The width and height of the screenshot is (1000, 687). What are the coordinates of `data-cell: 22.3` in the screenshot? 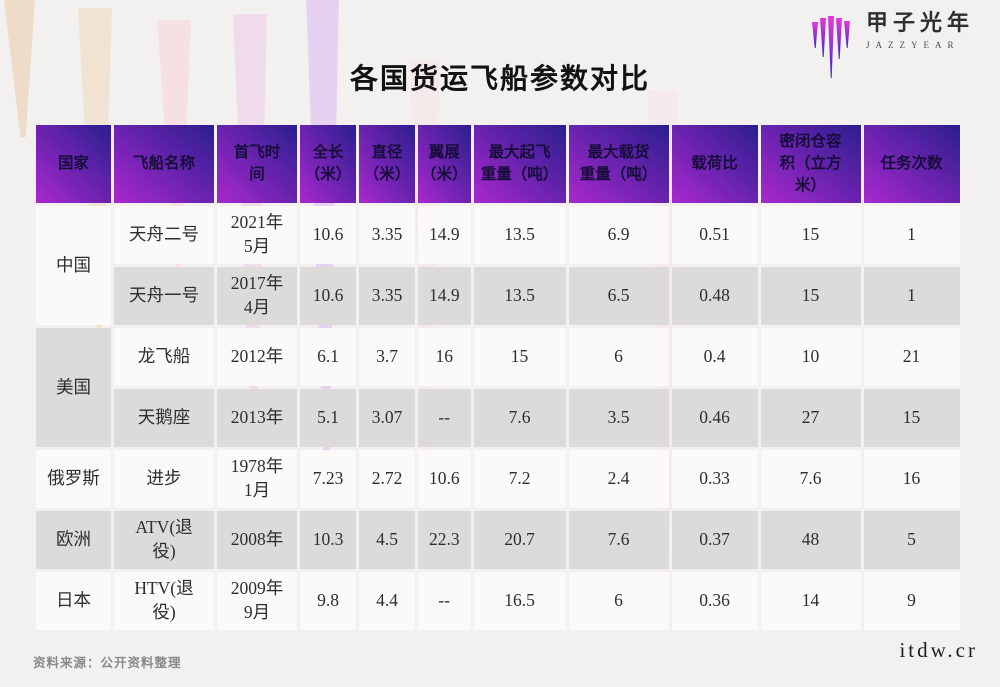 It's located at (444, 540).